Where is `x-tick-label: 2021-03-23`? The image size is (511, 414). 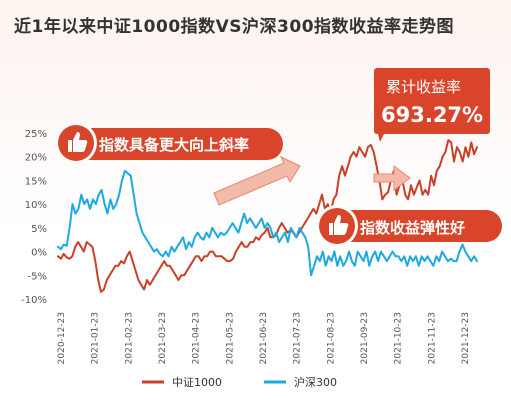
x-tick-label: 2021-03-23 is located at coordinates (163, 338).